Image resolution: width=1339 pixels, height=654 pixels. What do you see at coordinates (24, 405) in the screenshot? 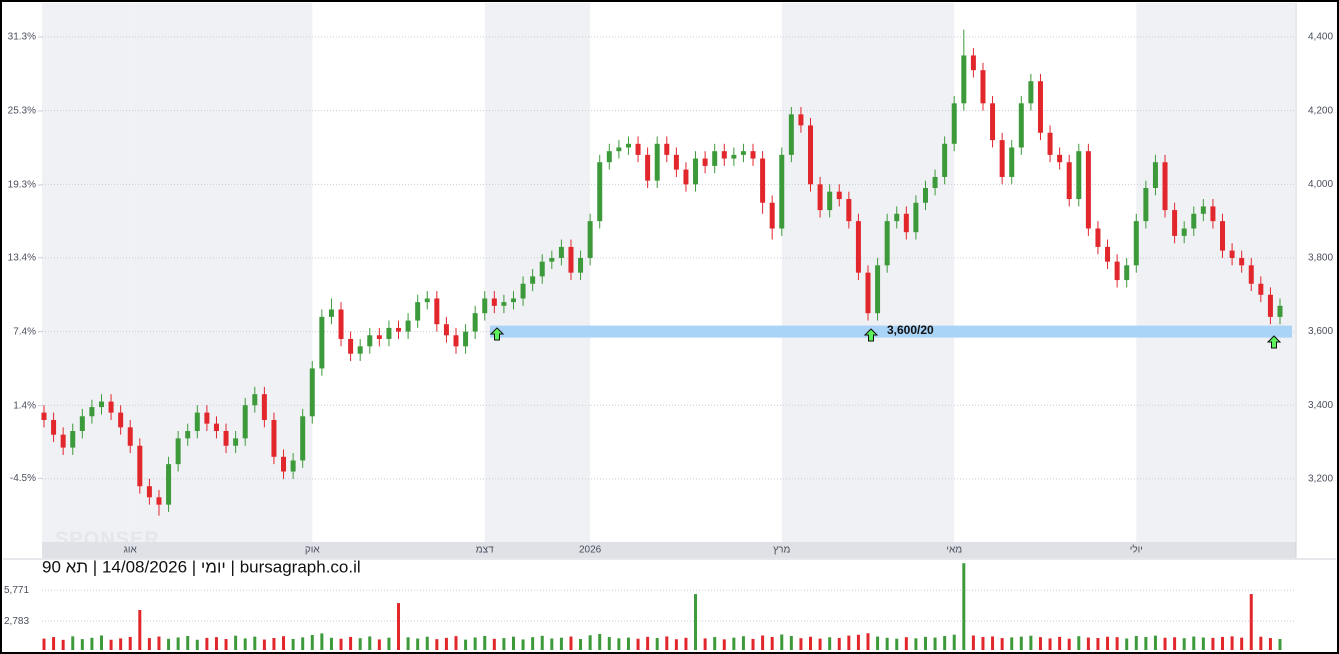
I see `y2-tick-label: 1.4%` at bounding box center [24, 405].